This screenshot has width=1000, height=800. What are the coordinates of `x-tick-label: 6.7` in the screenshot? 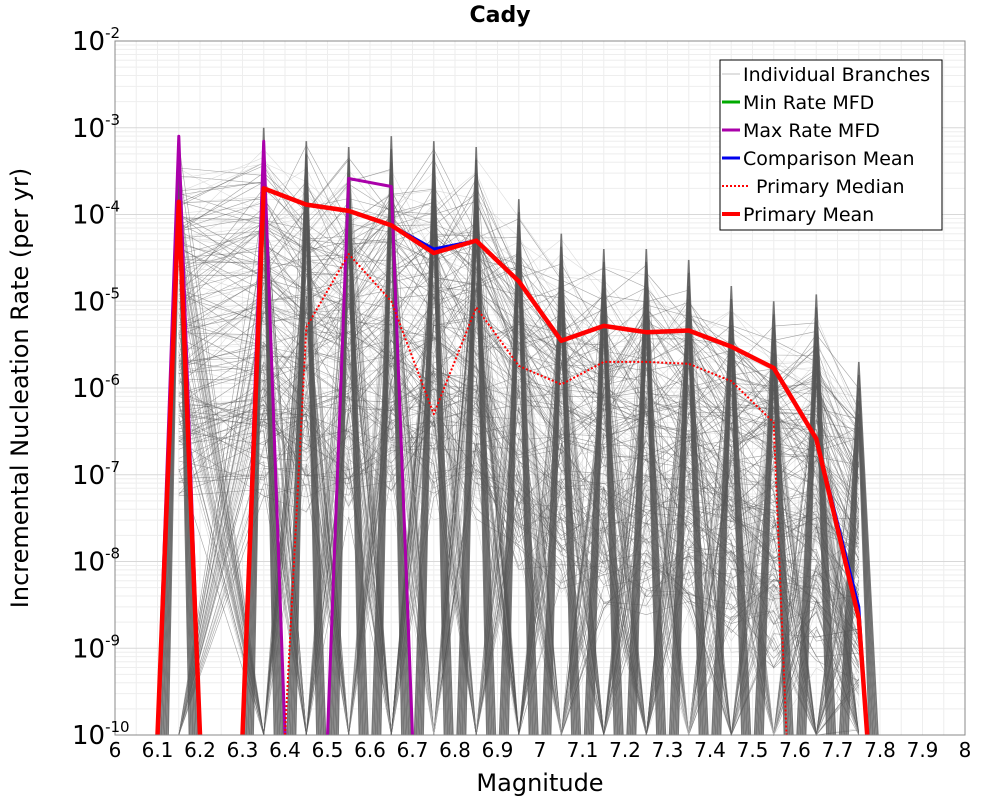 It's located at (413, 750).